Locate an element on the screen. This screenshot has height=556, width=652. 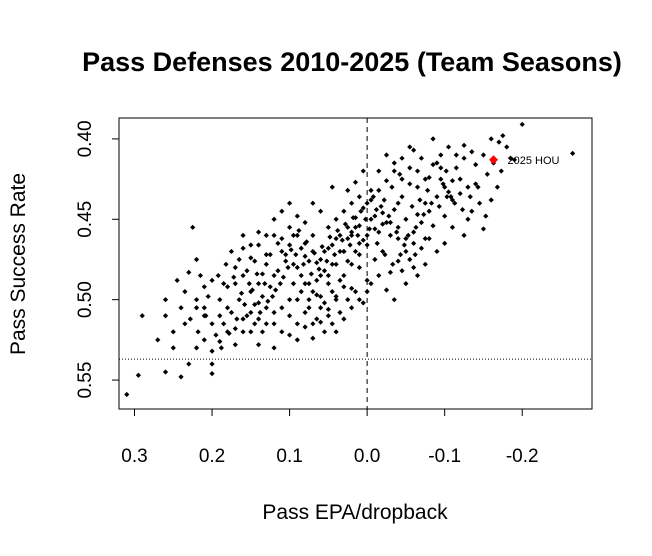
x-tick-label: 0.0 is located at coordinates (367, 456).